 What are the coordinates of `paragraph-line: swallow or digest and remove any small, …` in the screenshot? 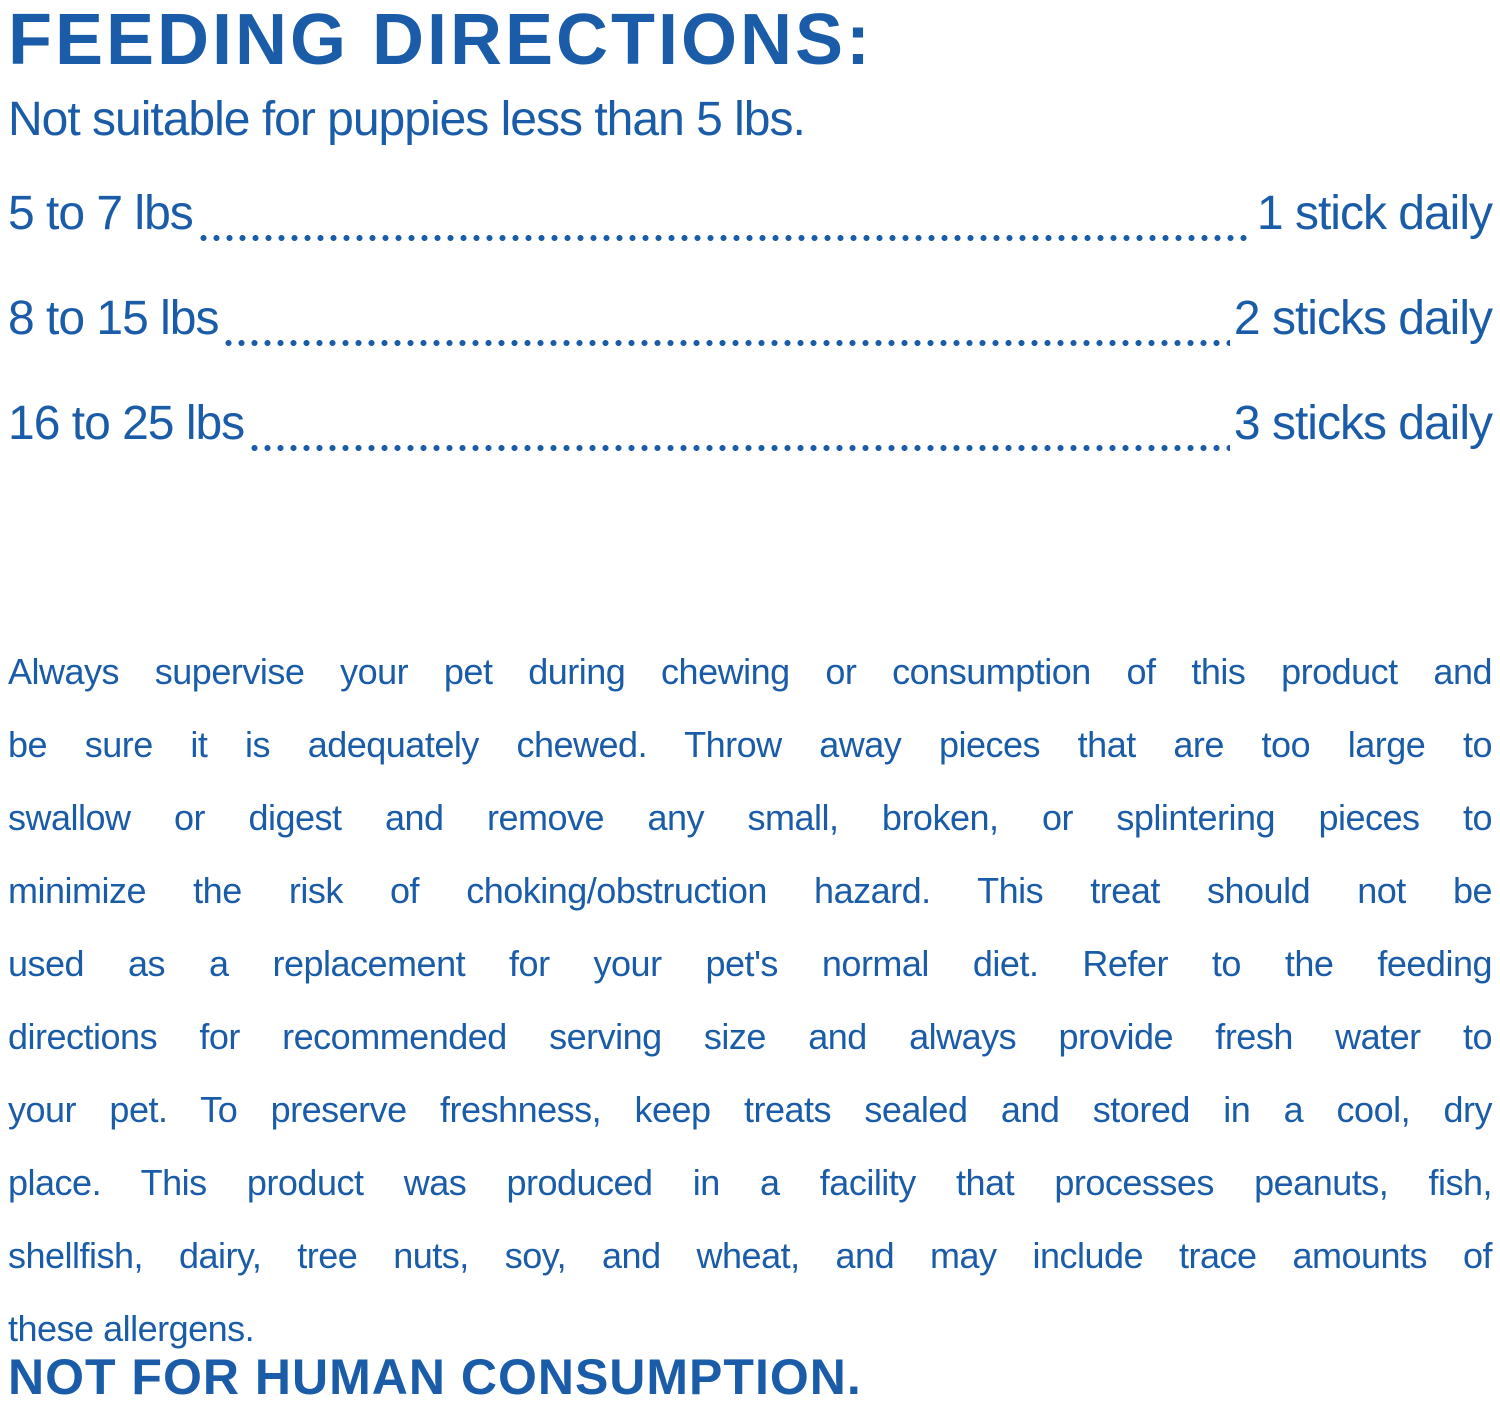 It's located at (750, 817).